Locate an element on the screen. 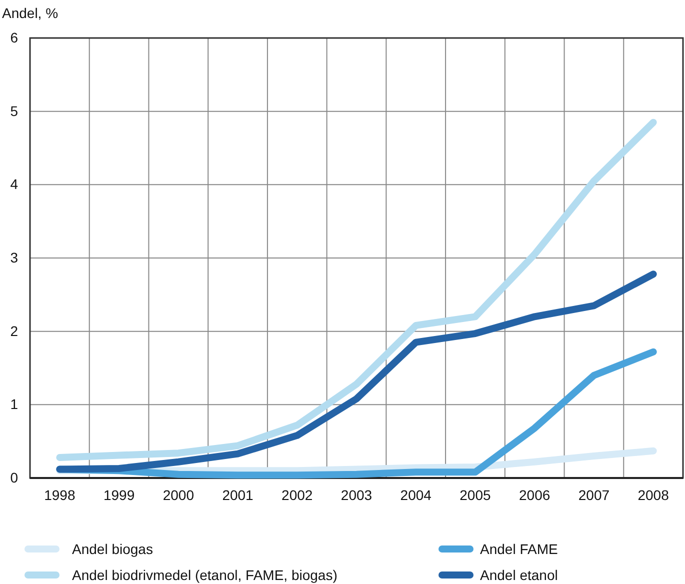  y-tick-label: 2 is located at coordinates (14, 330).